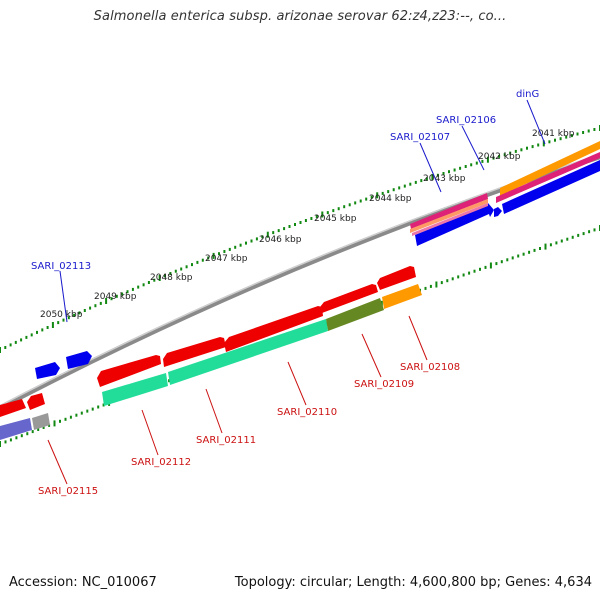 This screenshot has height=600, width=600. I want to click on kbp-label: 2042 kbp, so click(499, 157).